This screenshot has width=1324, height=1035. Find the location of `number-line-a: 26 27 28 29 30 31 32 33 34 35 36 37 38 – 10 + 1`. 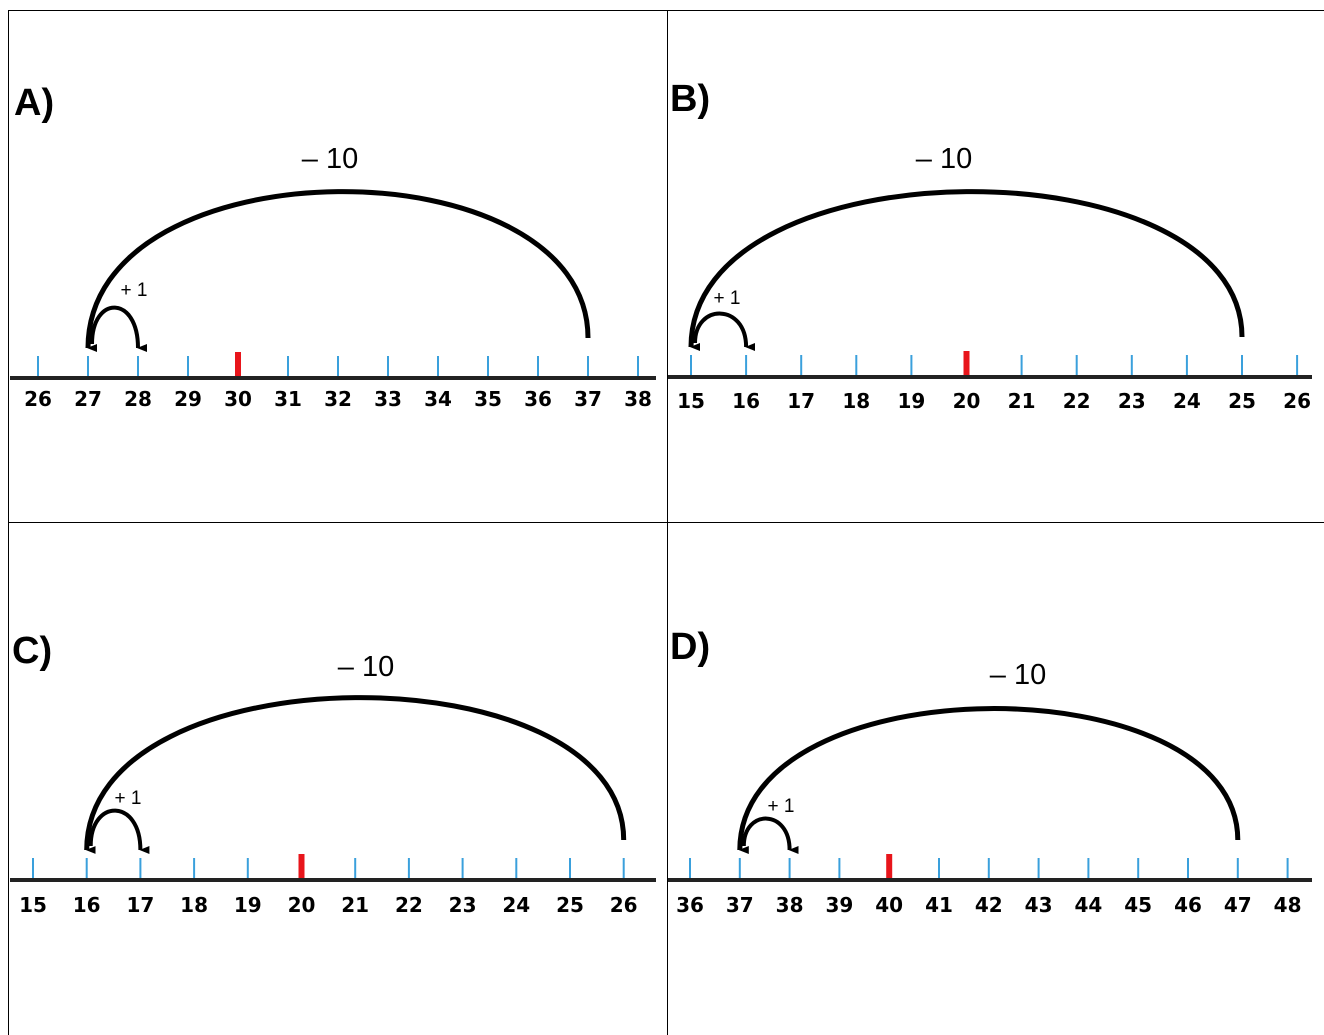

number-line-a: 26 27 28 29 30 31 32 33 34 35 36 37 38 – 10 + 1 is located at coordinates (333, 277).